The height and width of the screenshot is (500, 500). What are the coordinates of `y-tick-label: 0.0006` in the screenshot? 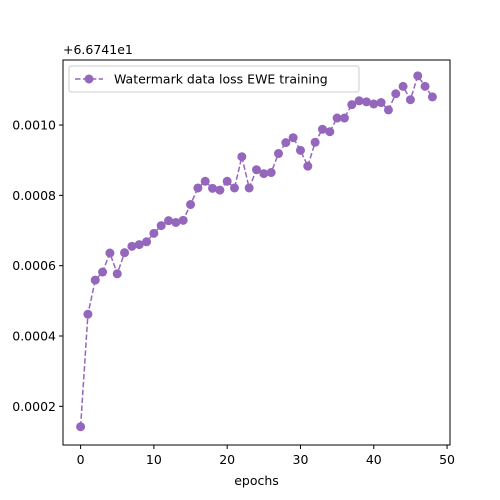 It's located at (34, 265).